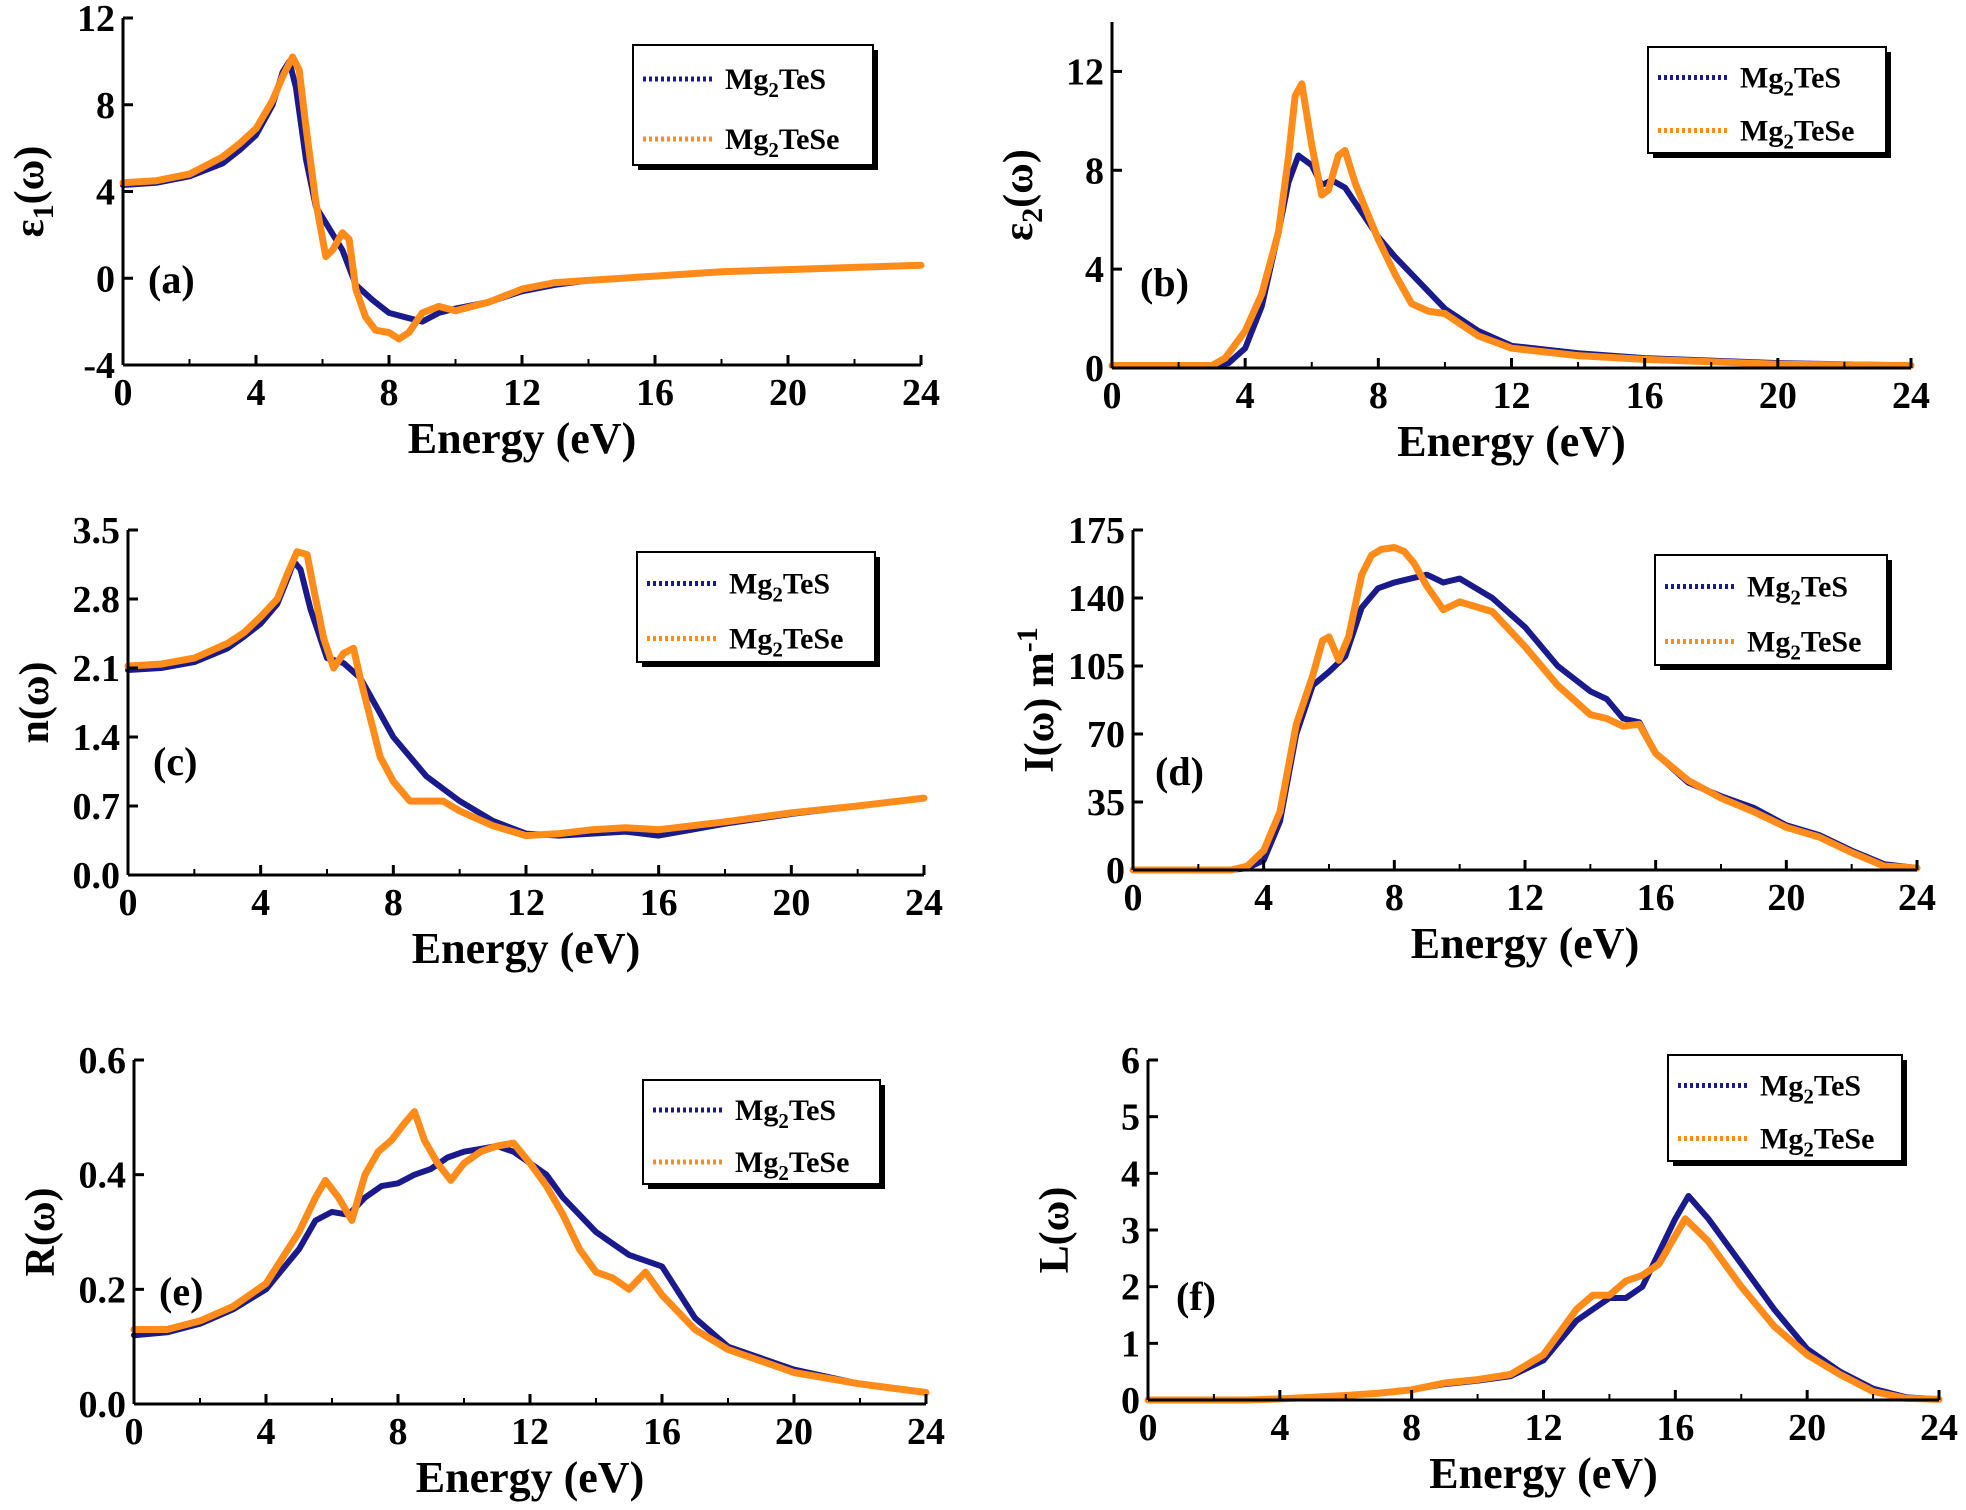  Describe the element at coordinates (103, 1061) in the screenshot. I see `y-tick-label: 0.6` at that location.